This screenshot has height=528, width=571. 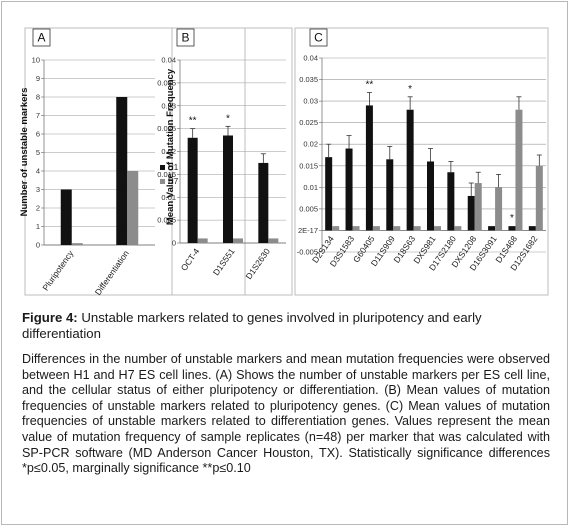 What do you see at coordinates (310, 58) in the screenshot?
I see `panel-c-ytick-label: 0.04` at bounding box center [310, 58].